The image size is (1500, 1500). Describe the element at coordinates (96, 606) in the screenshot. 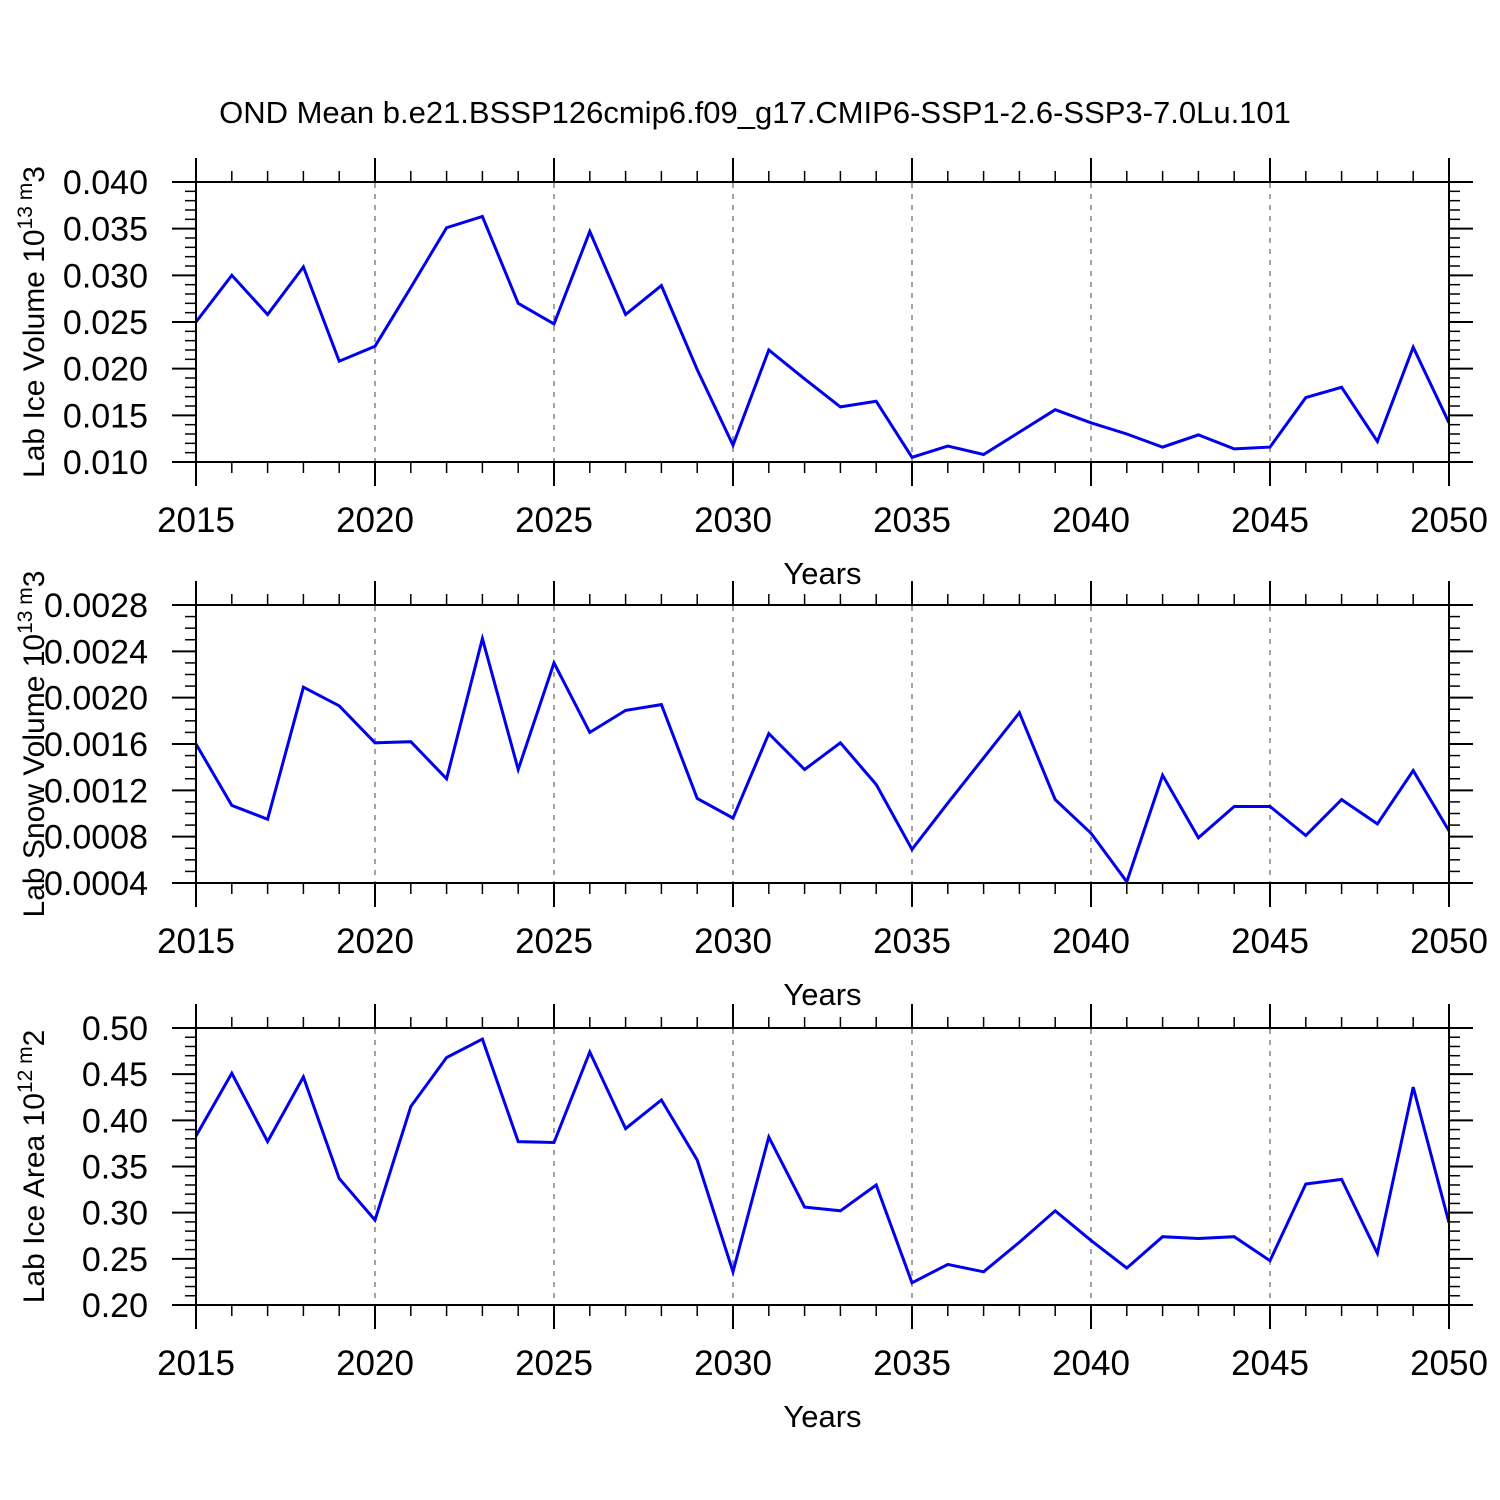

I see `panel-2-ytick-label-0.0028: 0.0028` at that location.